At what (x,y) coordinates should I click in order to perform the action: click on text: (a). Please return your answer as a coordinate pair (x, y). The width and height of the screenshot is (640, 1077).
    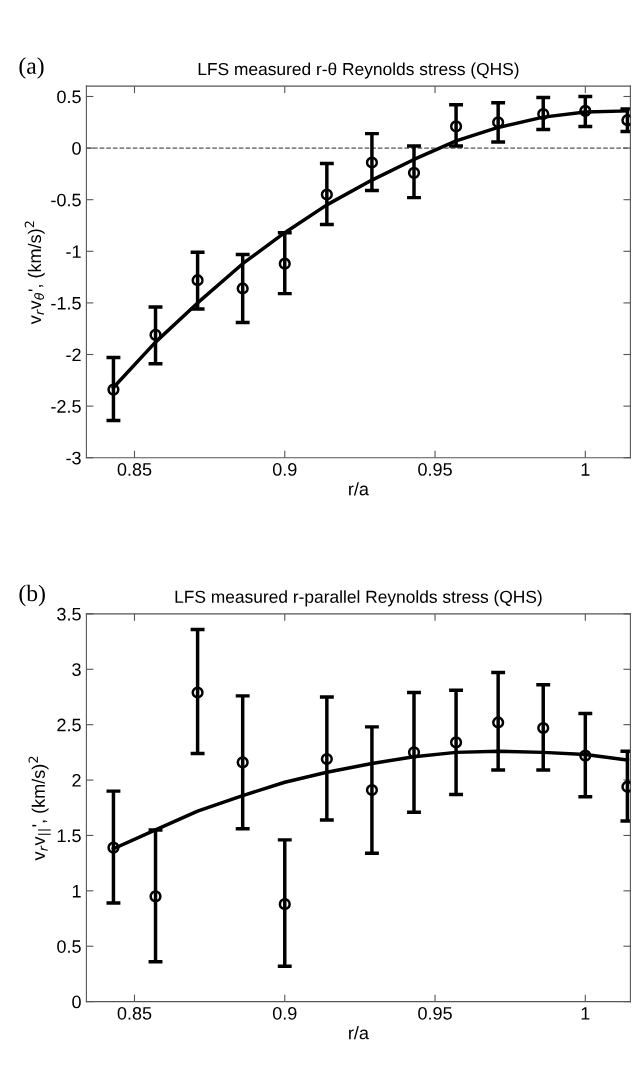
    Looking at the image, I should click on (31, 68).